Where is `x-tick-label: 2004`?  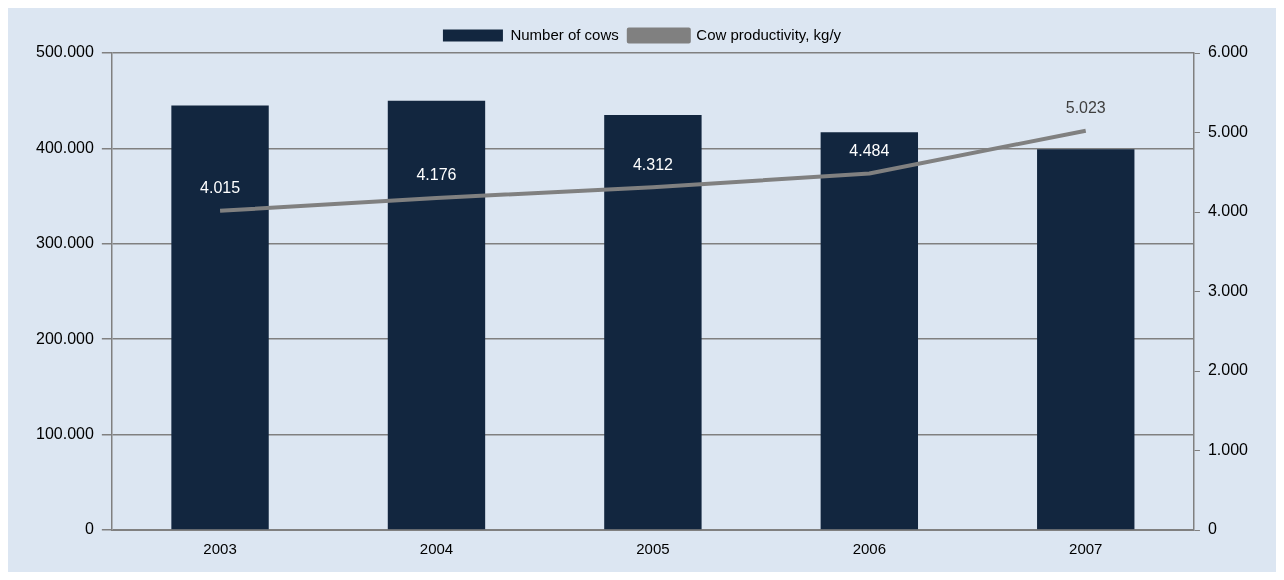
x-tick-label: 2004 is located at coordinates (436, 549).